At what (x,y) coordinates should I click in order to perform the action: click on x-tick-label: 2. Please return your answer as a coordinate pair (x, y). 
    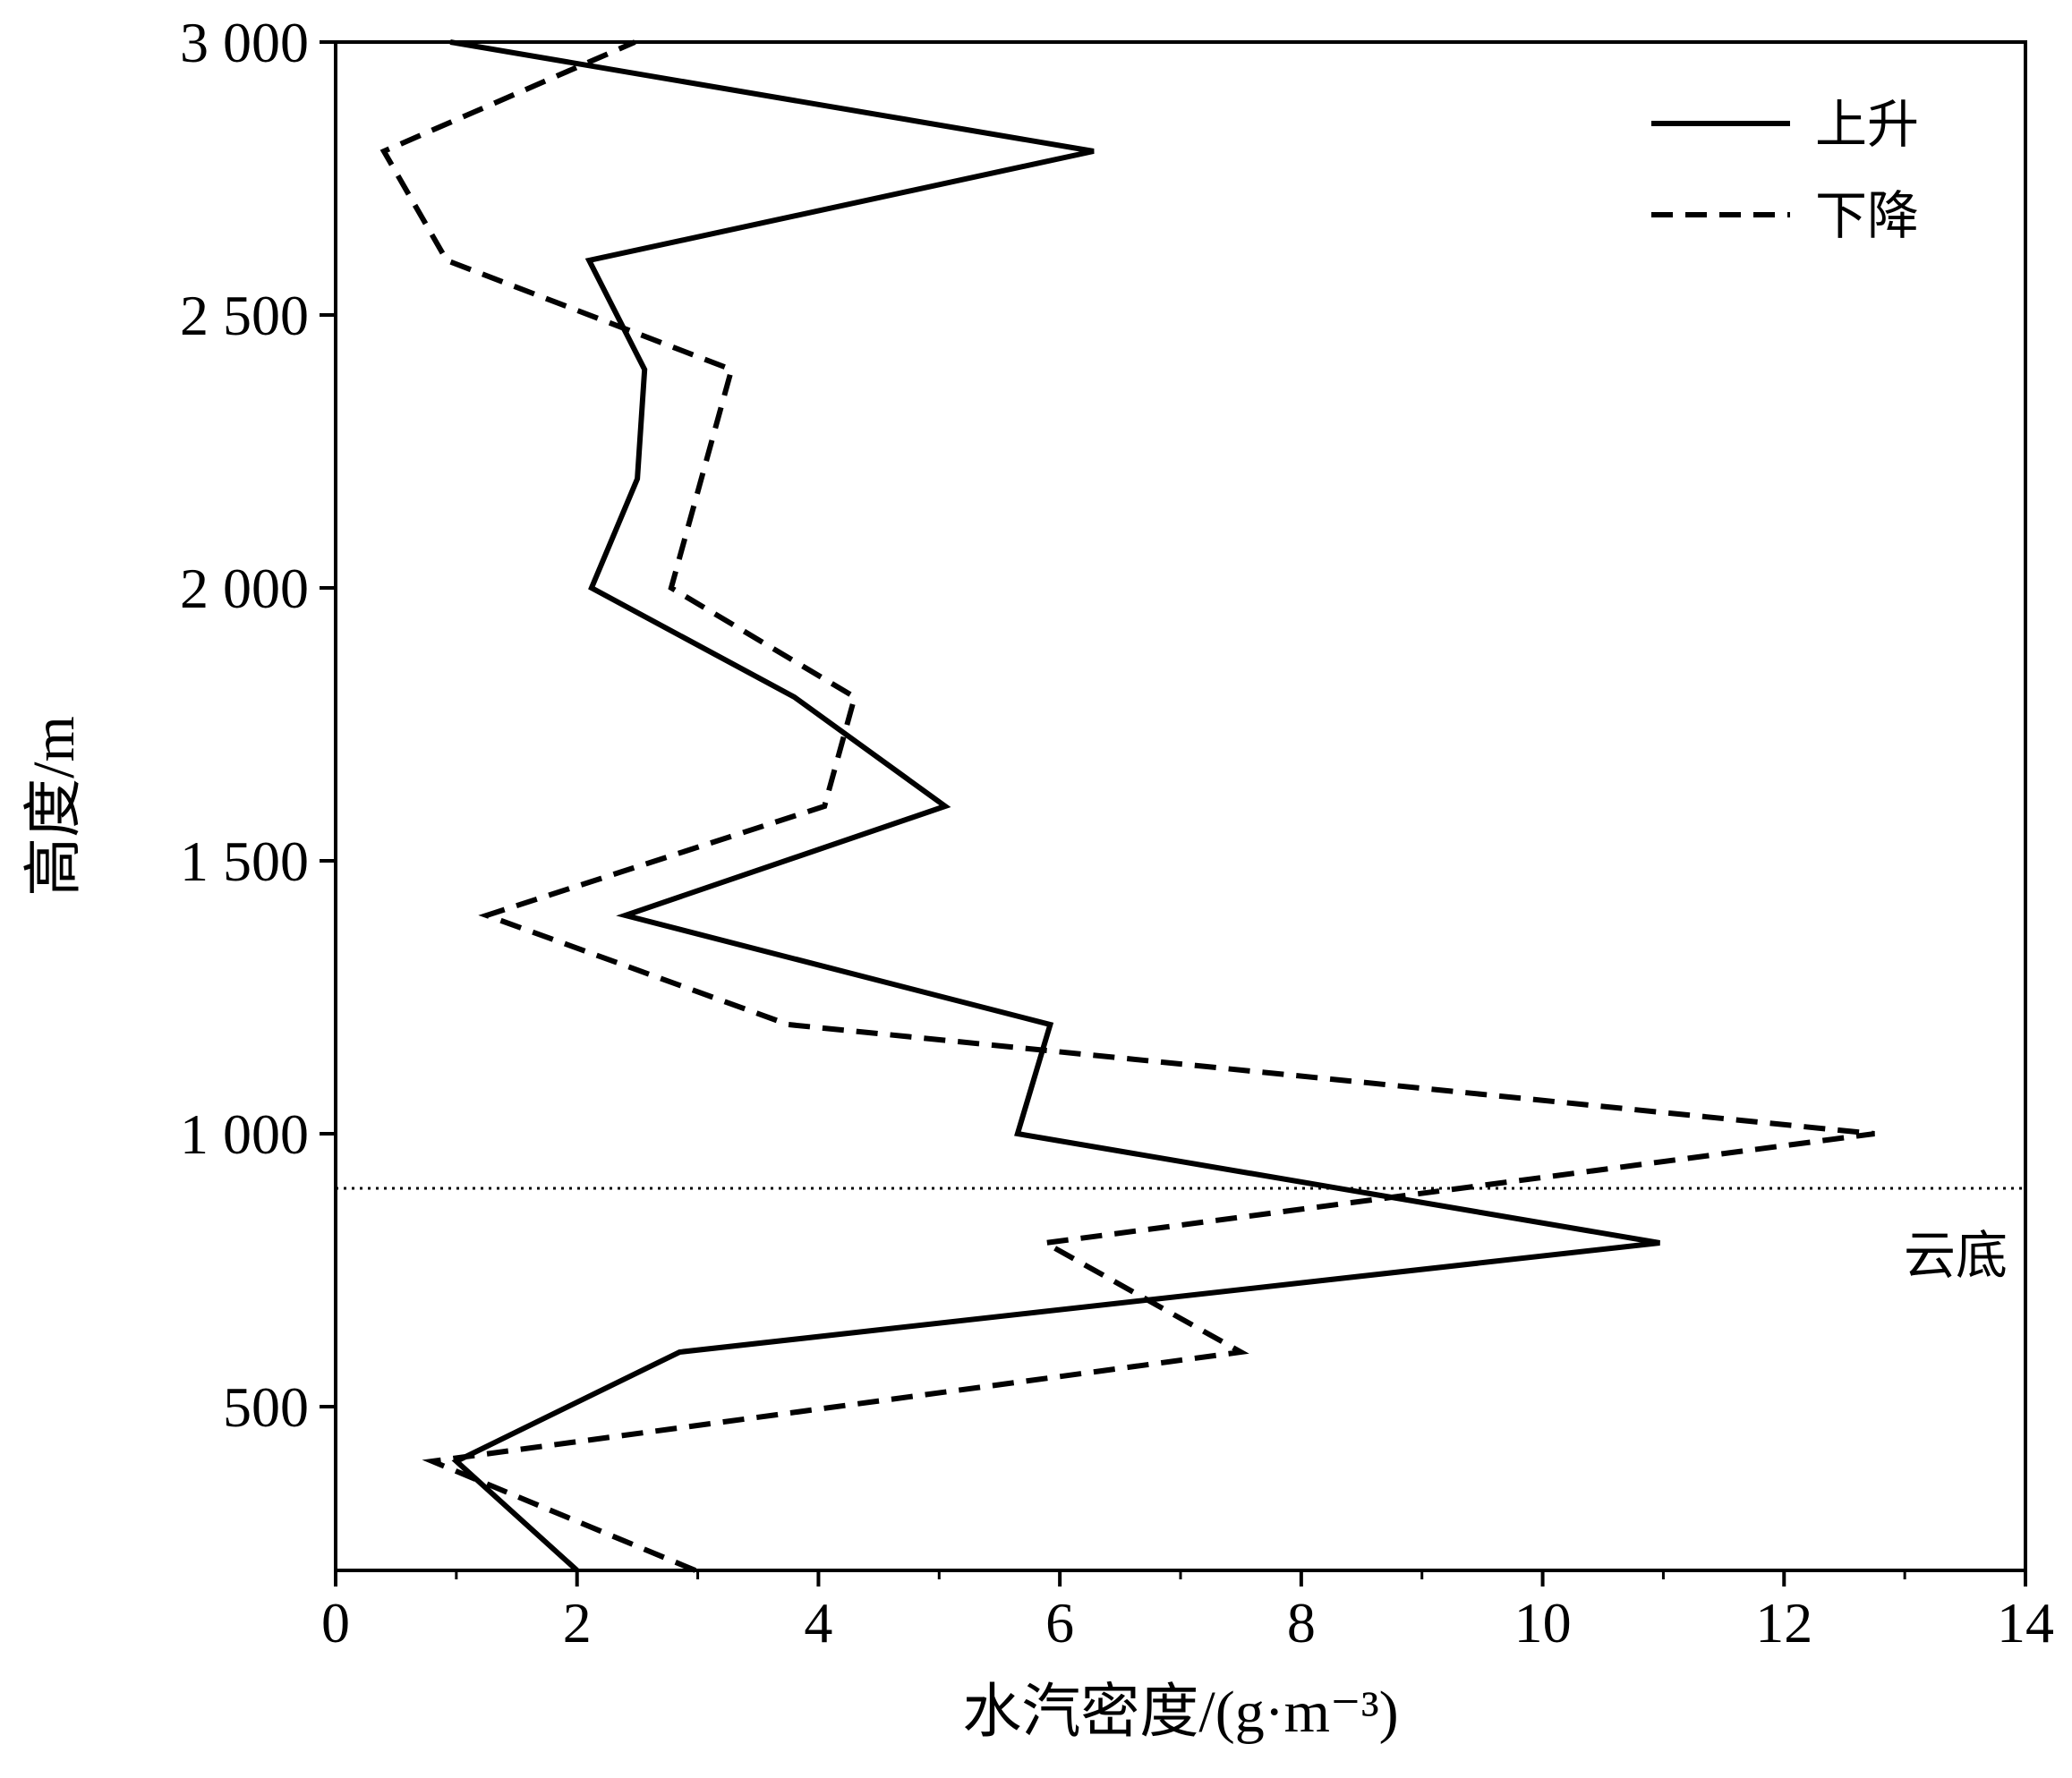
    Looking at the image, I should click on (577, 1623).